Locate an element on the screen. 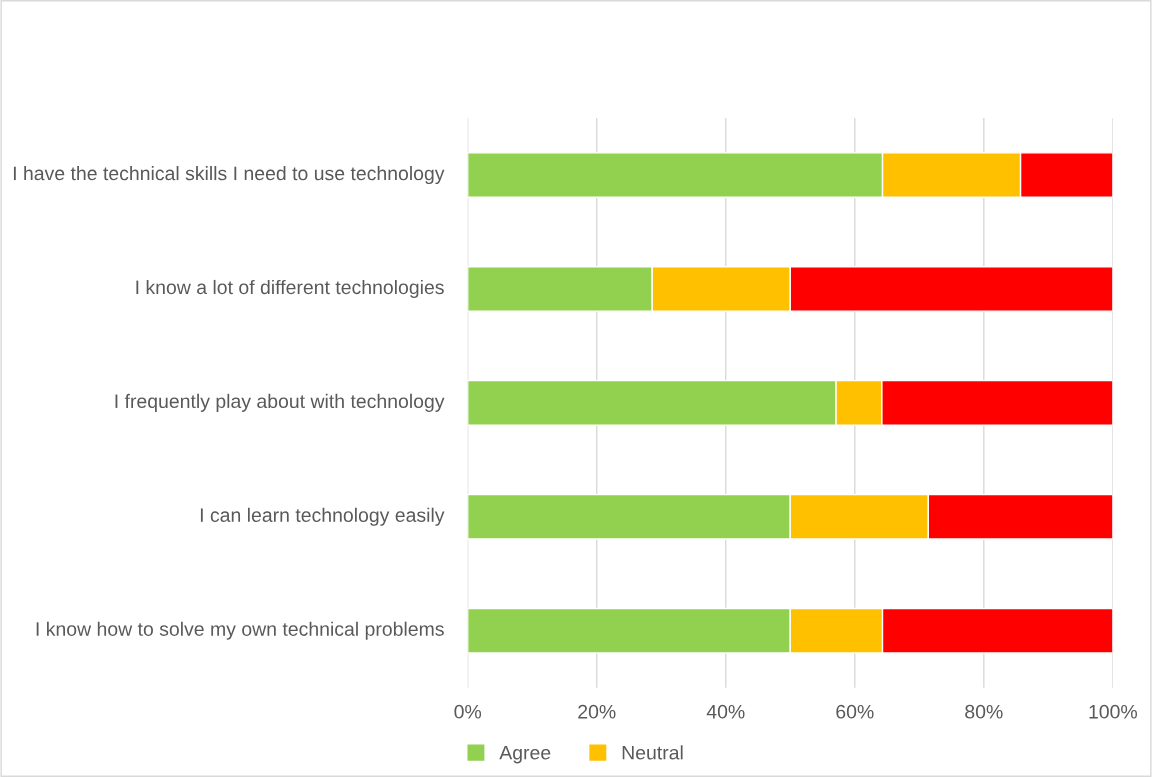 This screenshot has height=777, width=1152. y-tick-label: I have the technical skills I need to use technology is located at coordinates (229, 175).